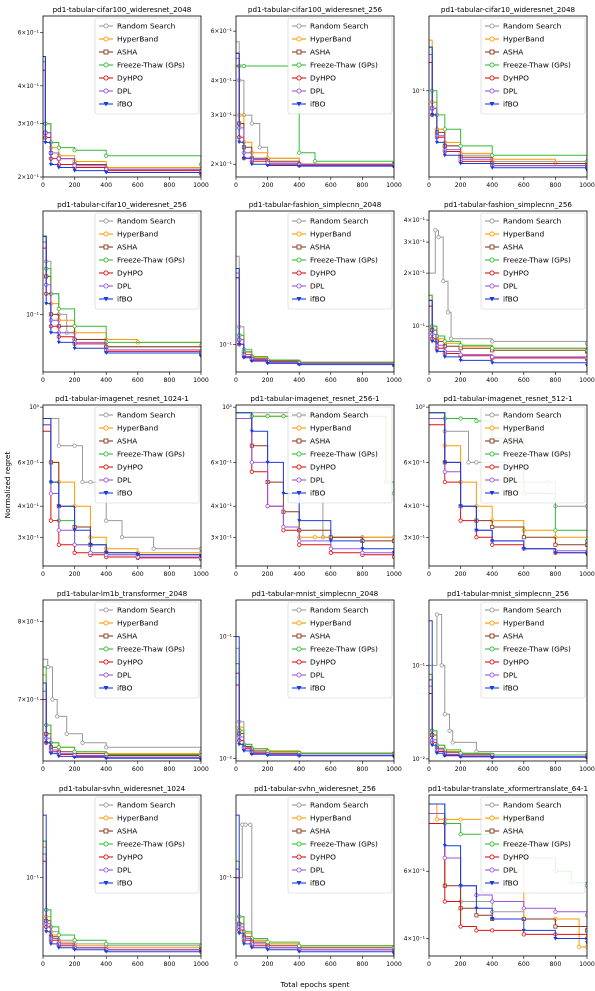 The height and width of the screenshot is (991, 595). What do you see at coordinates (537, 454) in the screenshot?
I see `legend-entry: Freeze-Thaw (GPs)` at bounding box center [537, 454].